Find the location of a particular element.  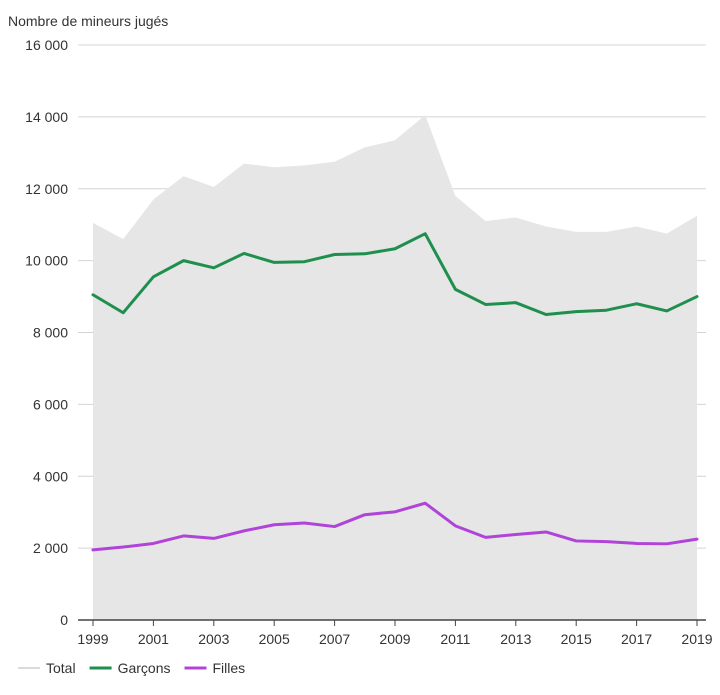

x-tick-label: 2013 is located at coordinates (515, 639).